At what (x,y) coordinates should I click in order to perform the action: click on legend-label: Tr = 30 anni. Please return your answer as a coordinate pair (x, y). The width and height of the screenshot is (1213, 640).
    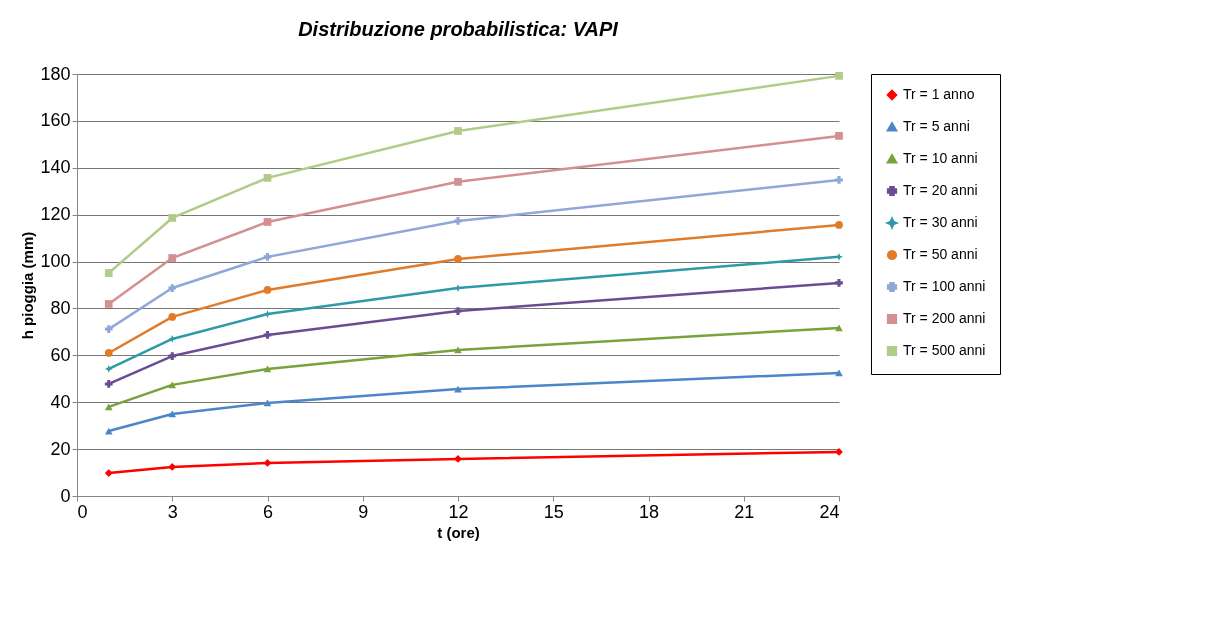
    Looking at the image, I should click on (940, 222).